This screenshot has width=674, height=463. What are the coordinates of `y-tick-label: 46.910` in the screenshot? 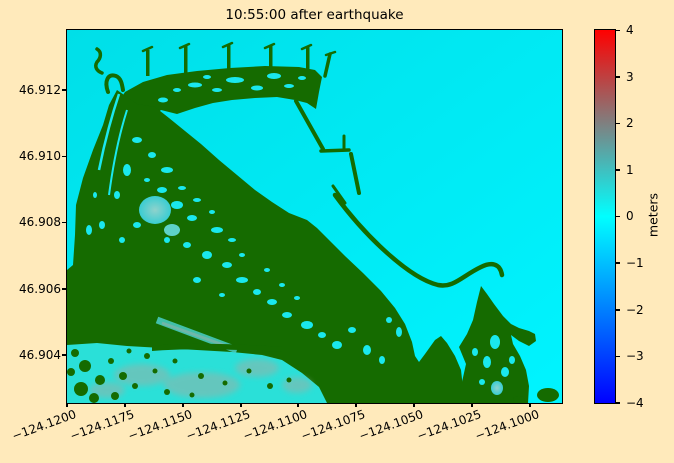 It's located at (40, 156).